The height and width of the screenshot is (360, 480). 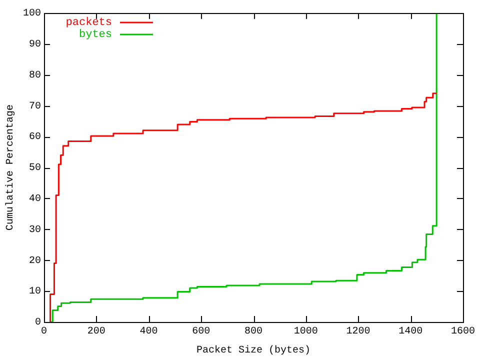 What do you see at coordinates (95, 34) in the screenshot?
I see `legend-label: bytes` at bounding box center [95, 34].